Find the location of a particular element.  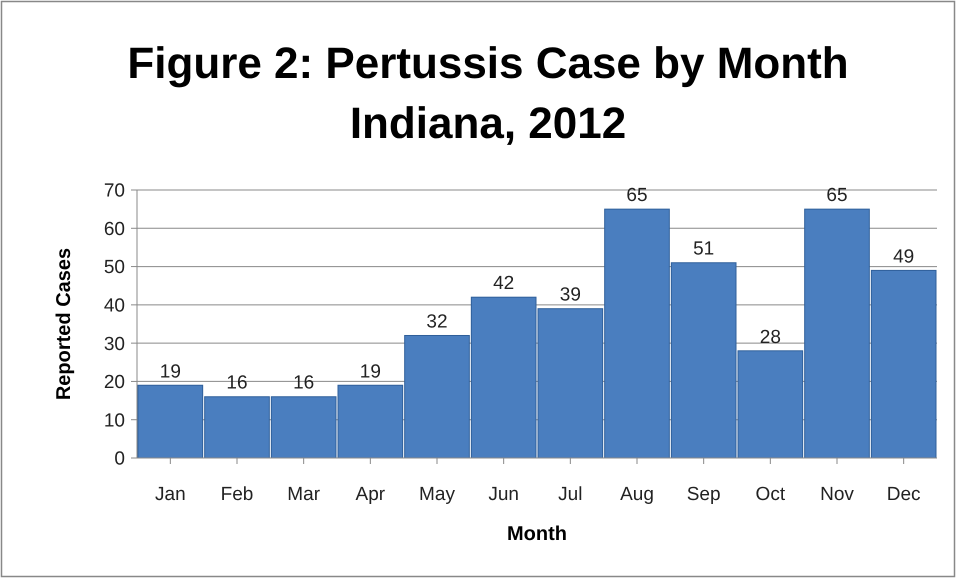

x-tick-label: Dec is located at coordinates (903, 494).